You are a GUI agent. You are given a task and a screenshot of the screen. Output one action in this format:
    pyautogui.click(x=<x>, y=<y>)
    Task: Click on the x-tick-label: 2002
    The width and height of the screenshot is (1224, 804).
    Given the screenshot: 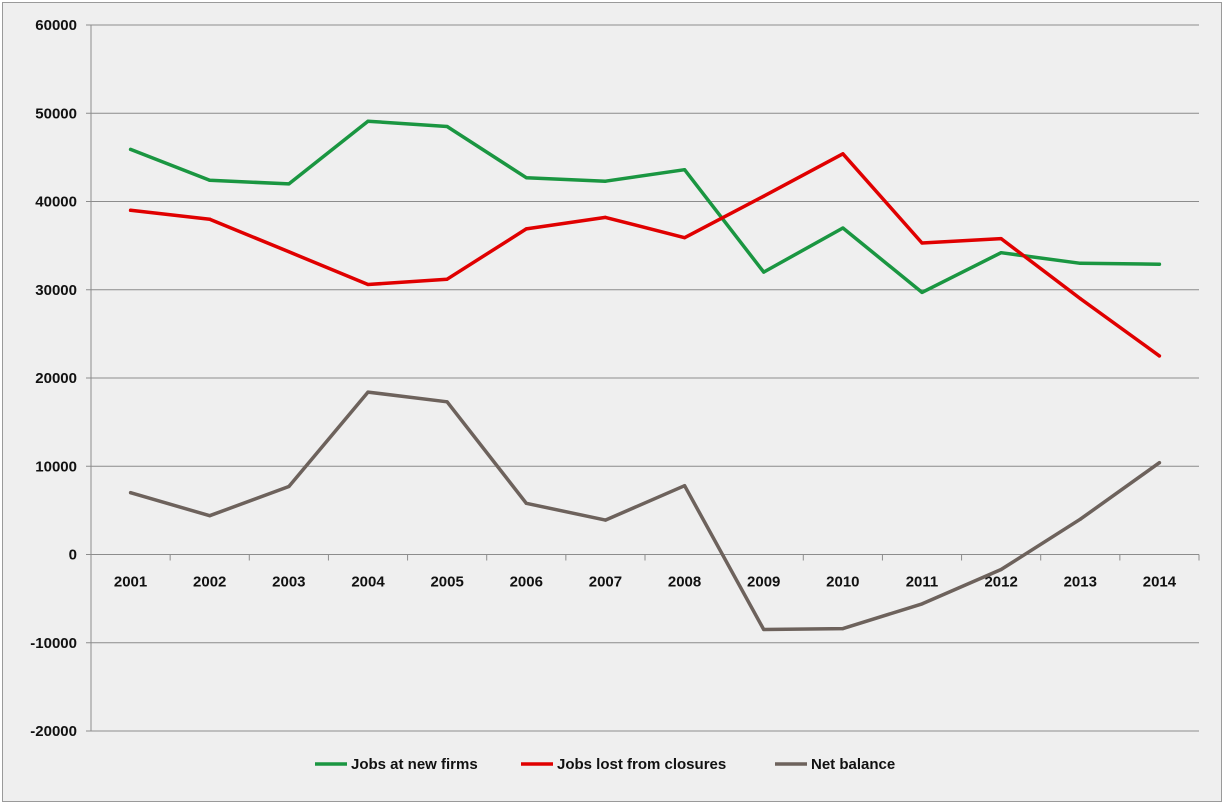 What is the action you would take?
    pyautogui.click(x=209, y=582)
    